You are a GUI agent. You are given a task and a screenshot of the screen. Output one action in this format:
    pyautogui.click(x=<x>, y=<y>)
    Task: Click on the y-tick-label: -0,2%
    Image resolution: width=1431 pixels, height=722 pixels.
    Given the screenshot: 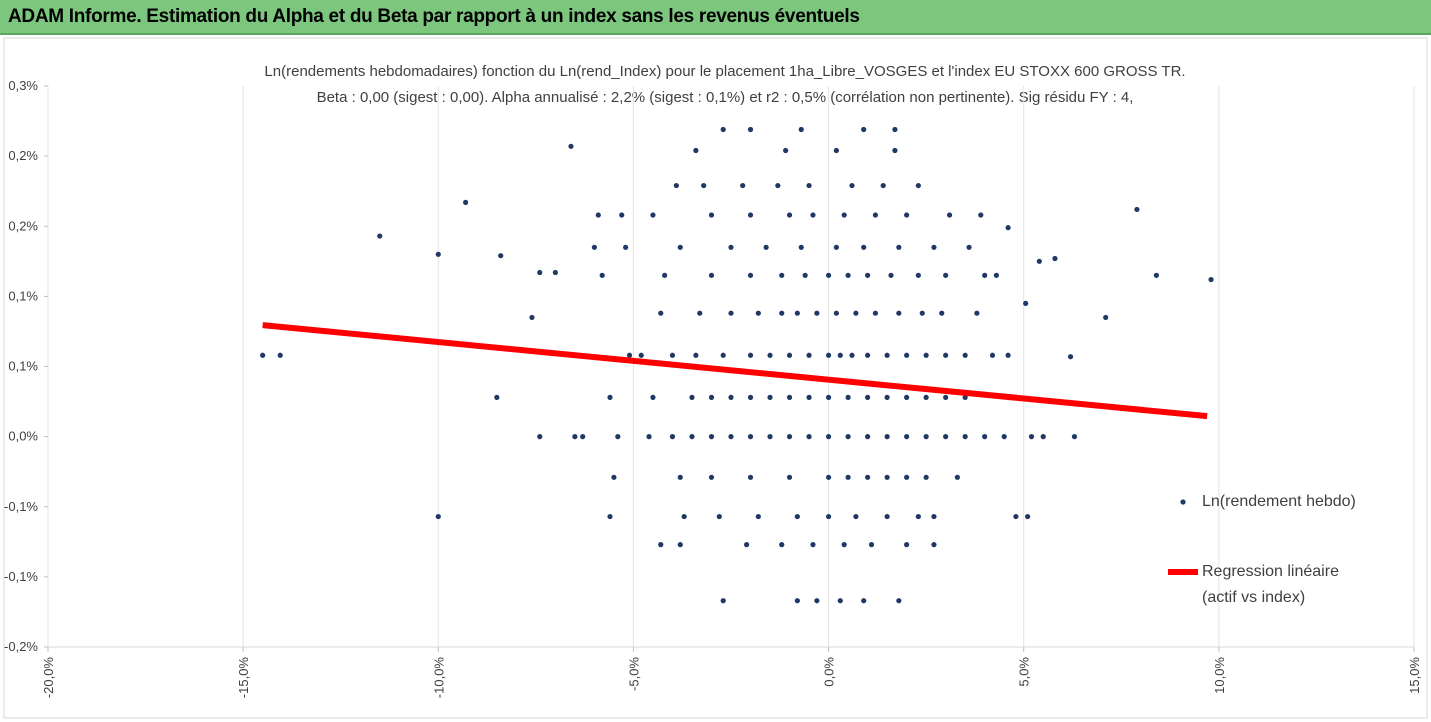 What is the action you would take?
    pyautogui.click(x=21, y=646)
    